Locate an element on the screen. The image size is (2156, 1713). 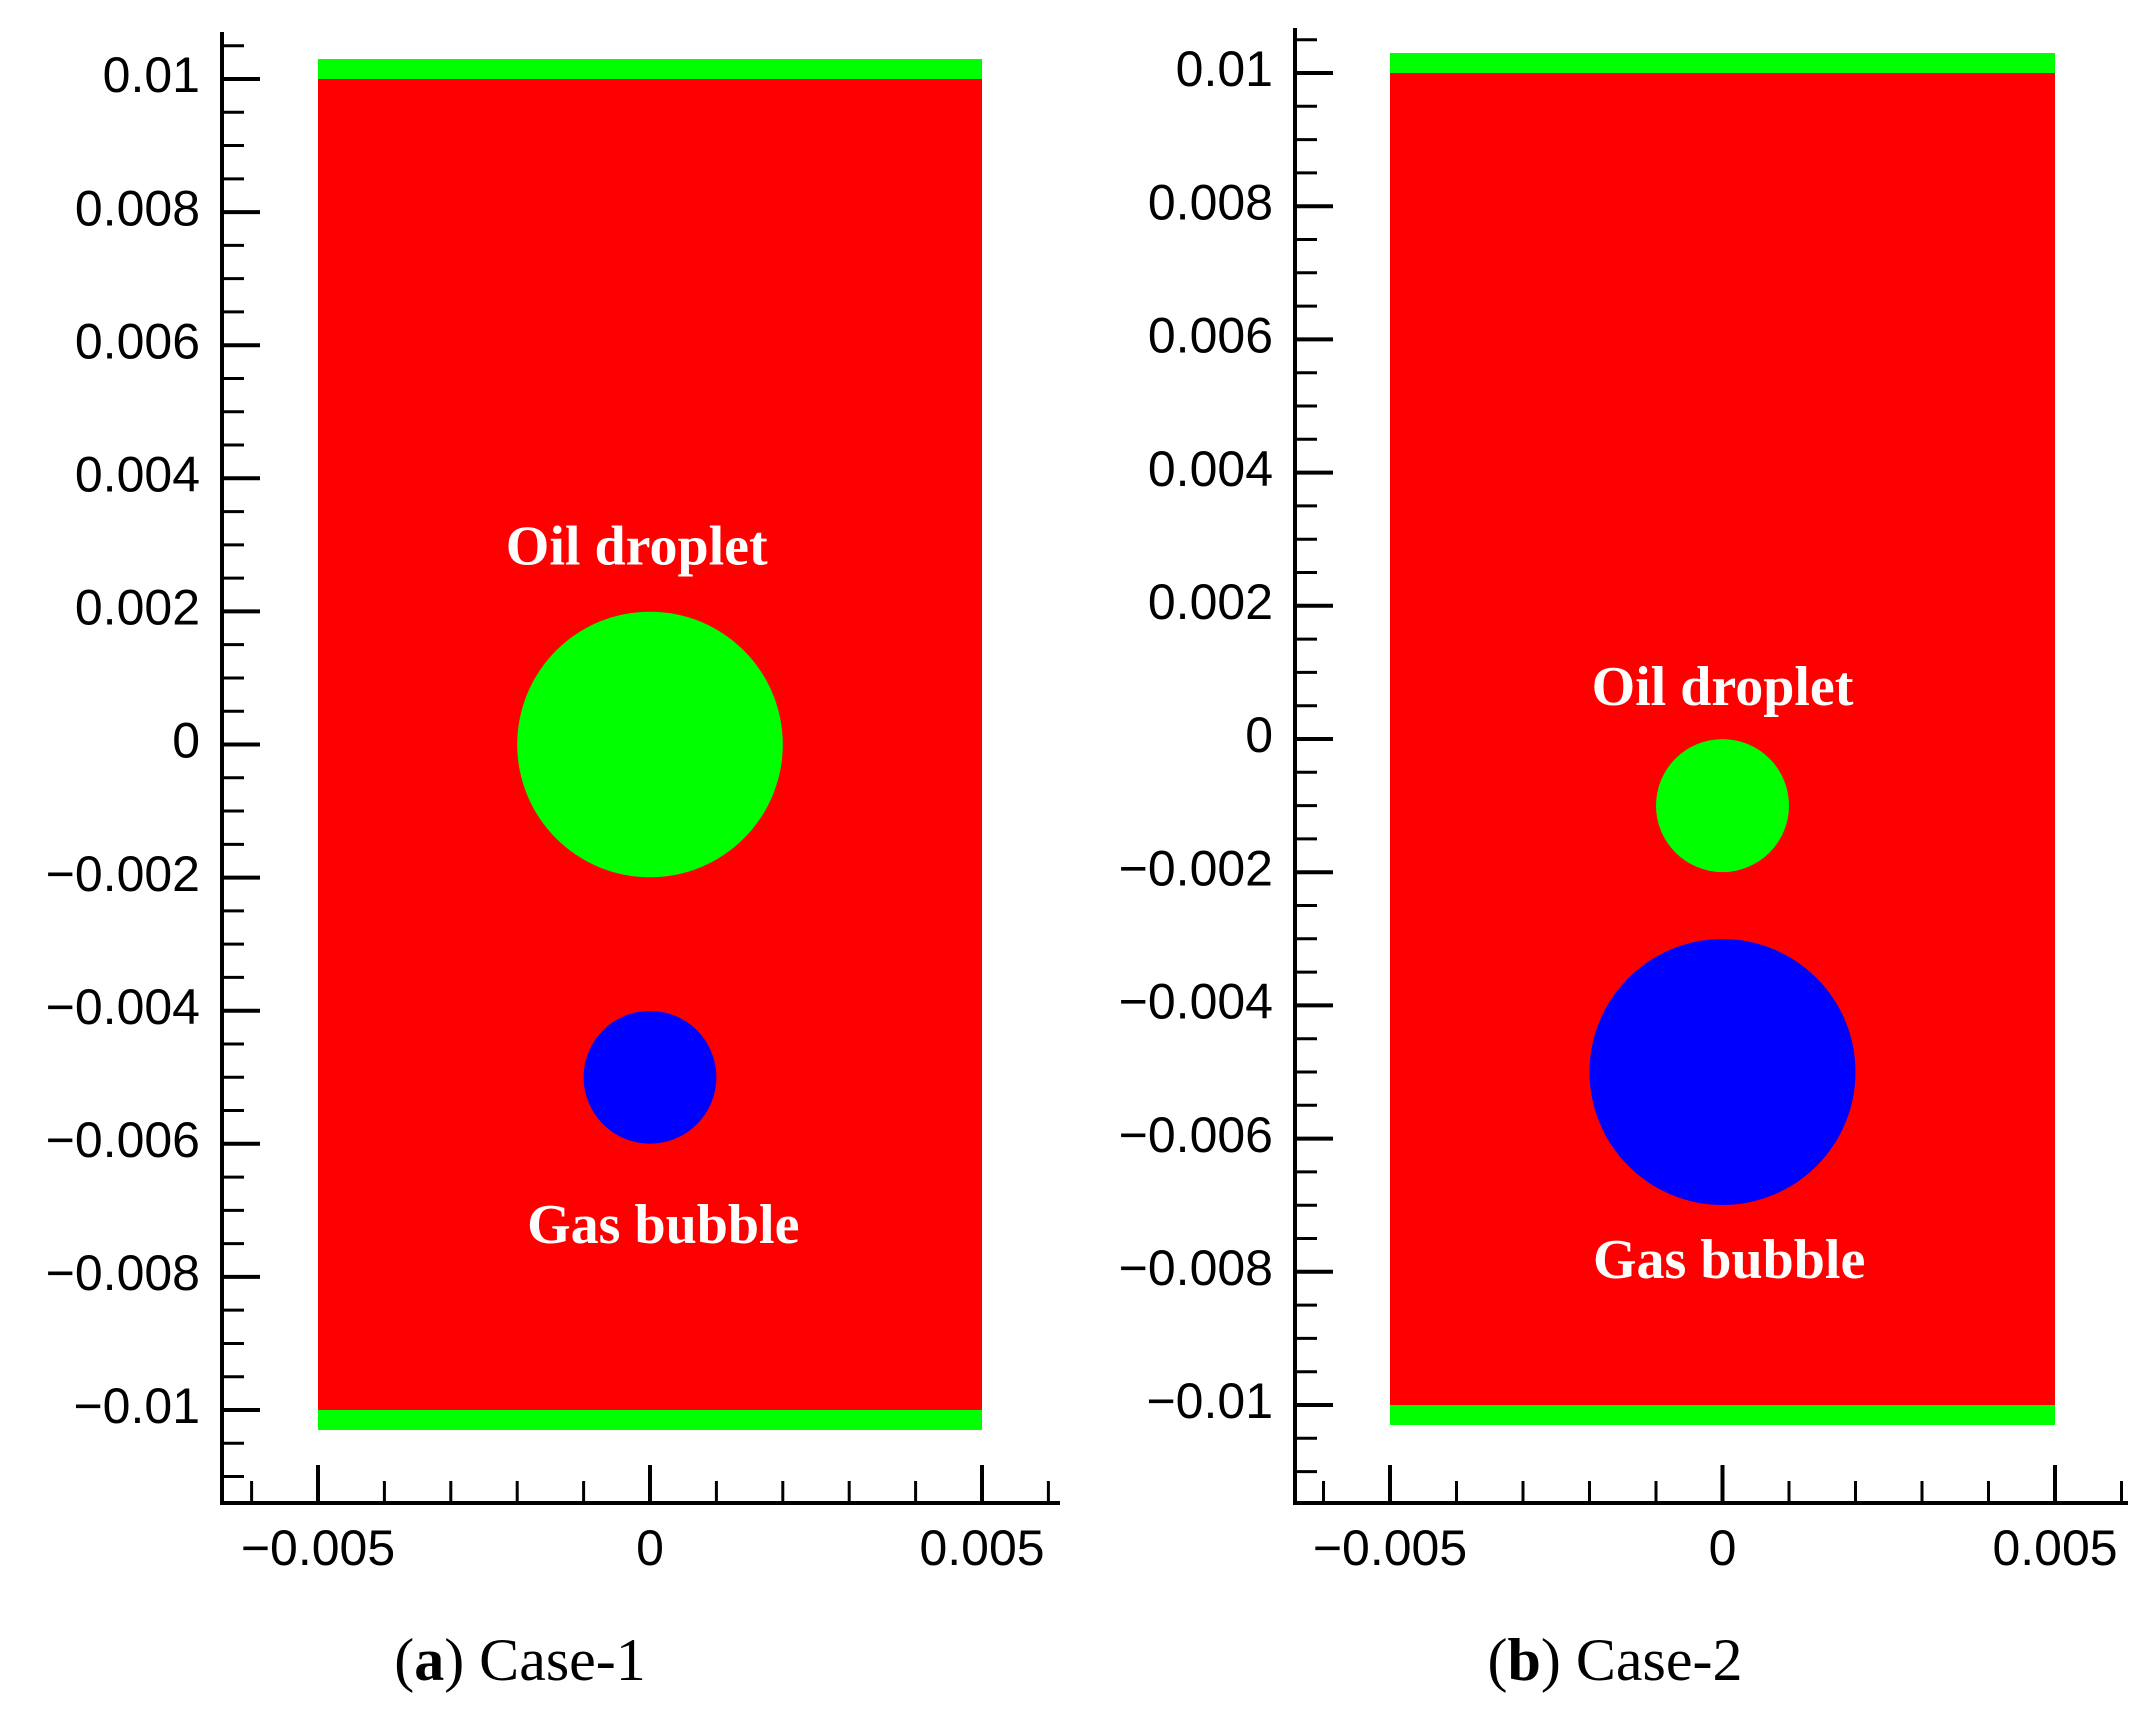
caption-text: Case-2 is located at coordinates (1659, 1660).